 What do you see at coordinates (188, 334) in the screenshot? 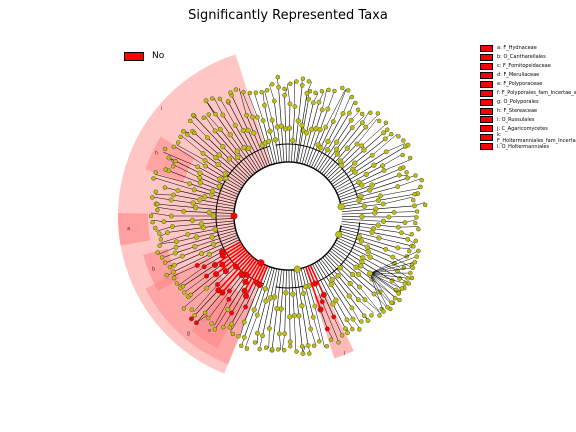
I see `clade-letter: g` at bounding box center [188, 334].